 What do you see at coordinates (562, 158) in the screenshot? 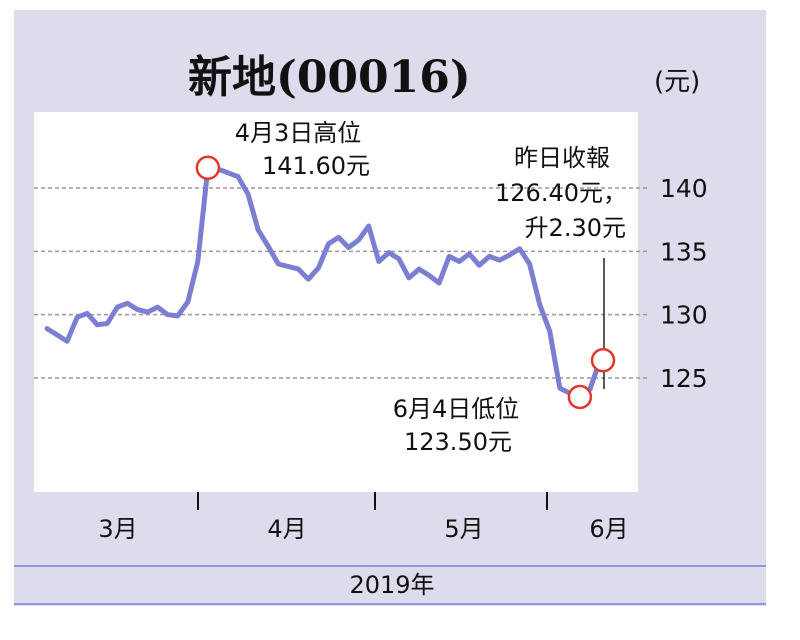
I see `close-annotation-line1: 昨日收報` at bounding box center [562, 158].